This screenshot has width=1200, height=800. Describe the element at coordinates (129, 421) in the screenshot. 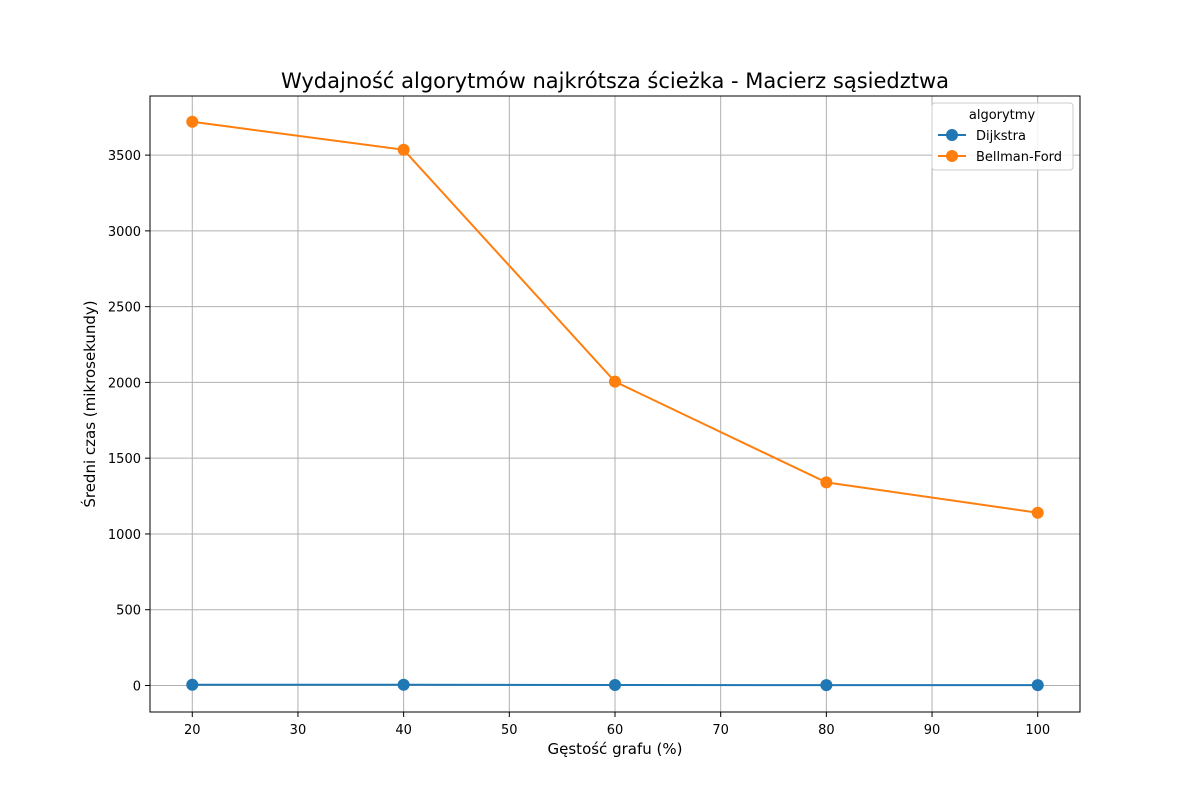

I see `y-axis: 0 500 1000 1500 2000 2500 3000 3500` at that location.